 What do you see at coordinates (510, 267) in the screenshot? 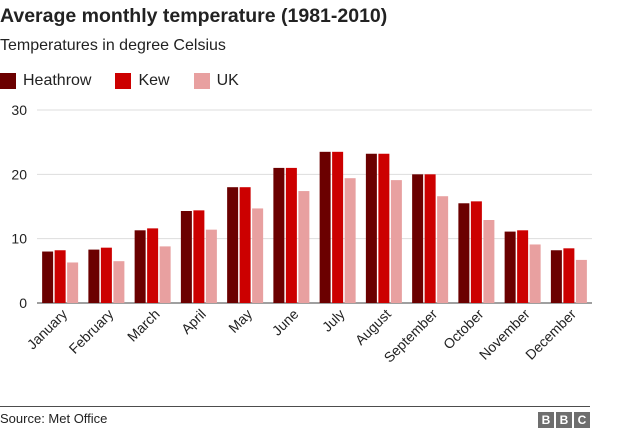
I see `bar-heathrow-november` at bounding box center [510, 267].